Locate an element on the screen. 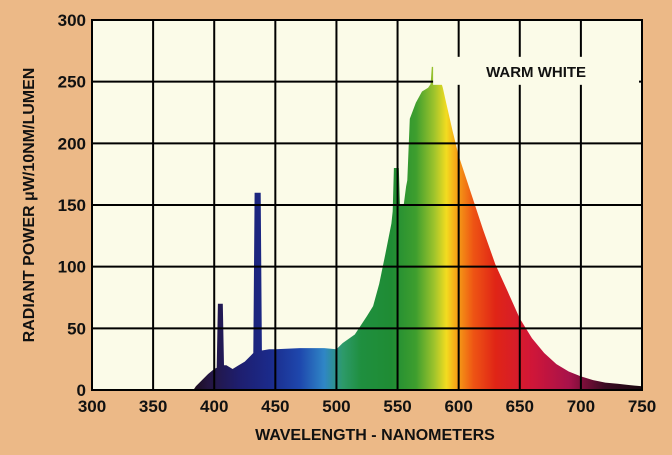 This screenshot has height=455, width=672. title-box is located at coordinates (536, 70).